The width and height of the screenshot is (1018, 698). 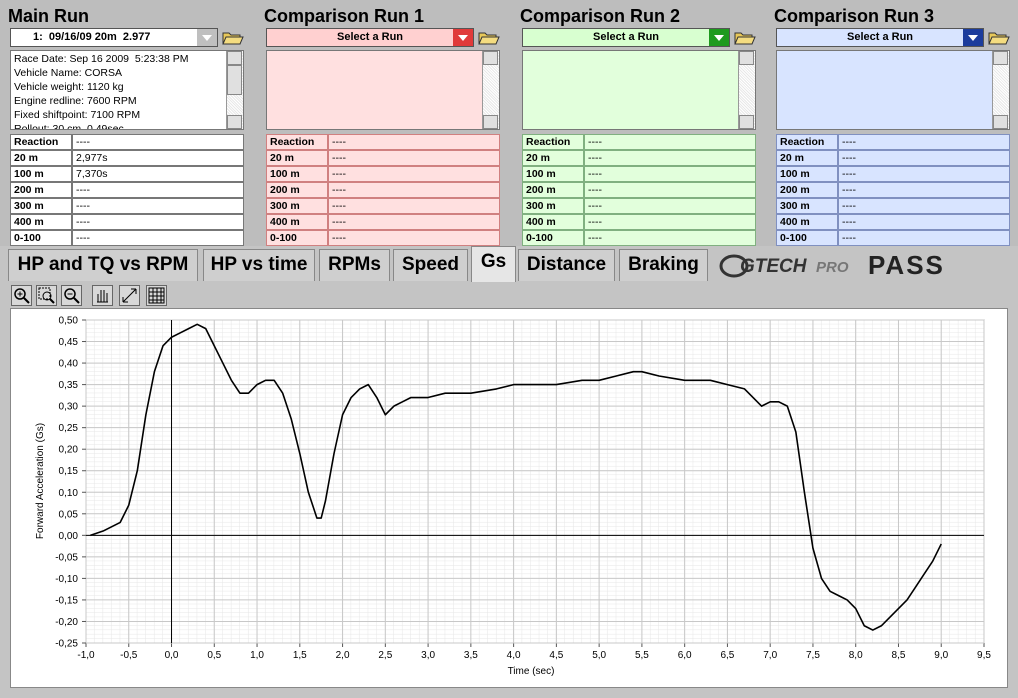 What do you see at coordinates (566, 265) in the screenshot?
I see `tab: Distance` at bounding box center [566, 265].